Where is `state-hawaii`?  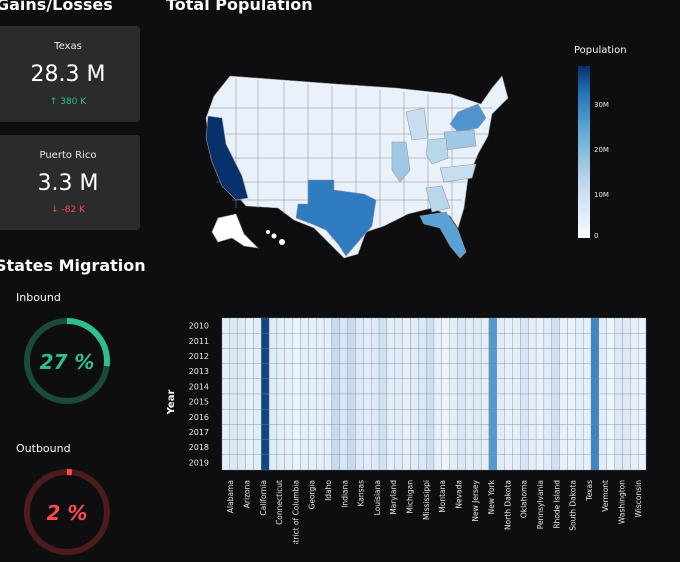 state-hawaii is located at coordinates (275, 237).